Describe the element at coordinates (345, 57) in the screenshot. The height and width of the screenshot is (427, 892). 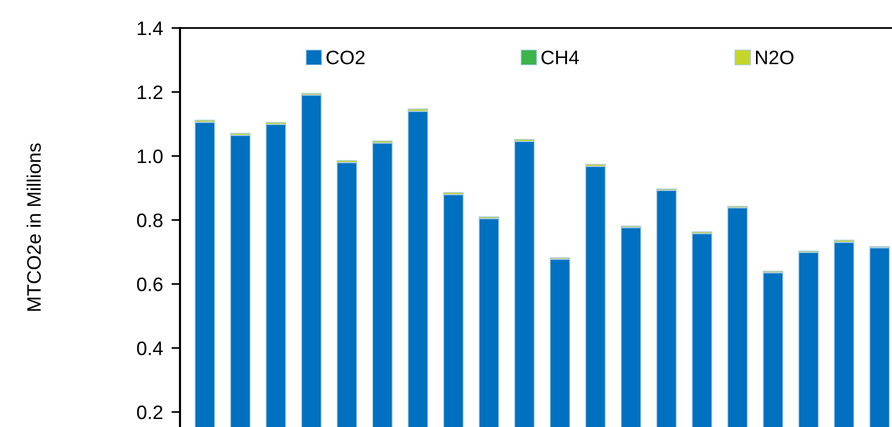
I see `legend-label: CO2` at that location.